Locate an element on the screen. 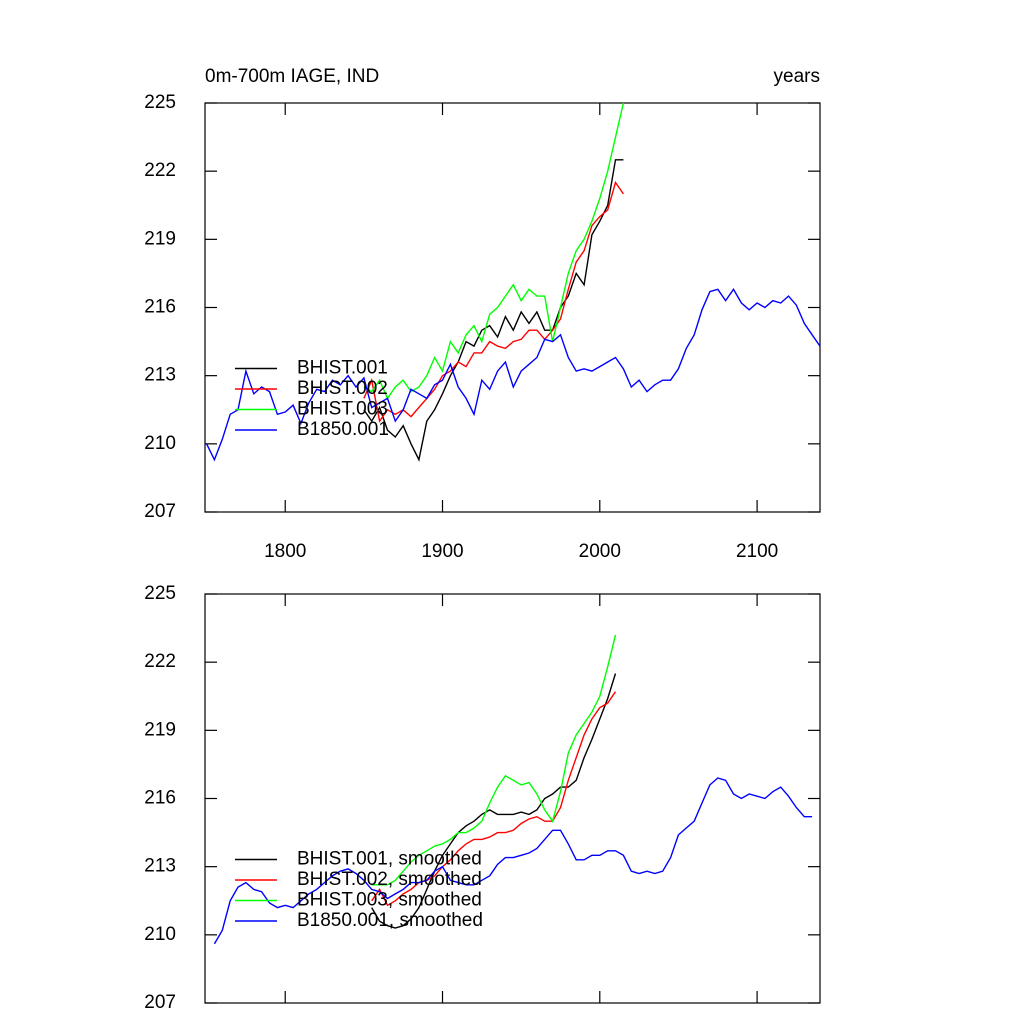 The height and width of the screenshot is (1024, 1024). x-tick-label: 2000 is located at coordinates (600, 551).